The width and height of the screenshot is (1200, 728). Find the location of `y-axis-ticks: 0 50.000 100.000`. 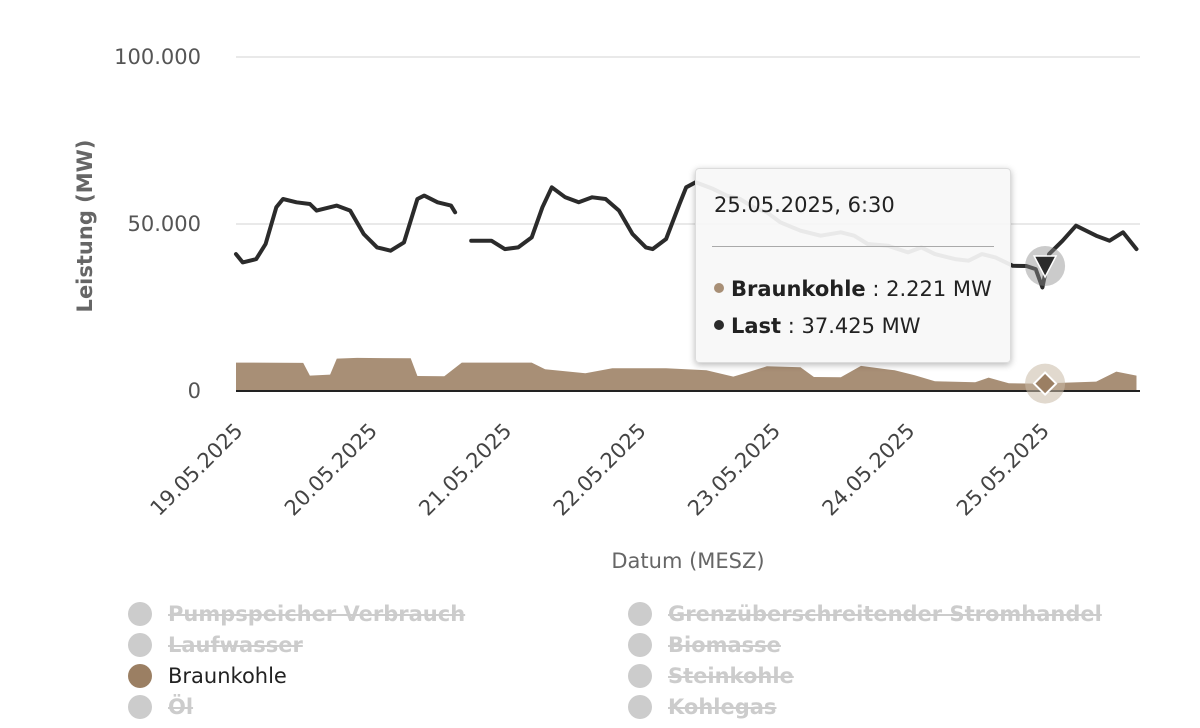

y-axis-ticks: 0 50.000 100.000 is located at coordinates (157, 224).